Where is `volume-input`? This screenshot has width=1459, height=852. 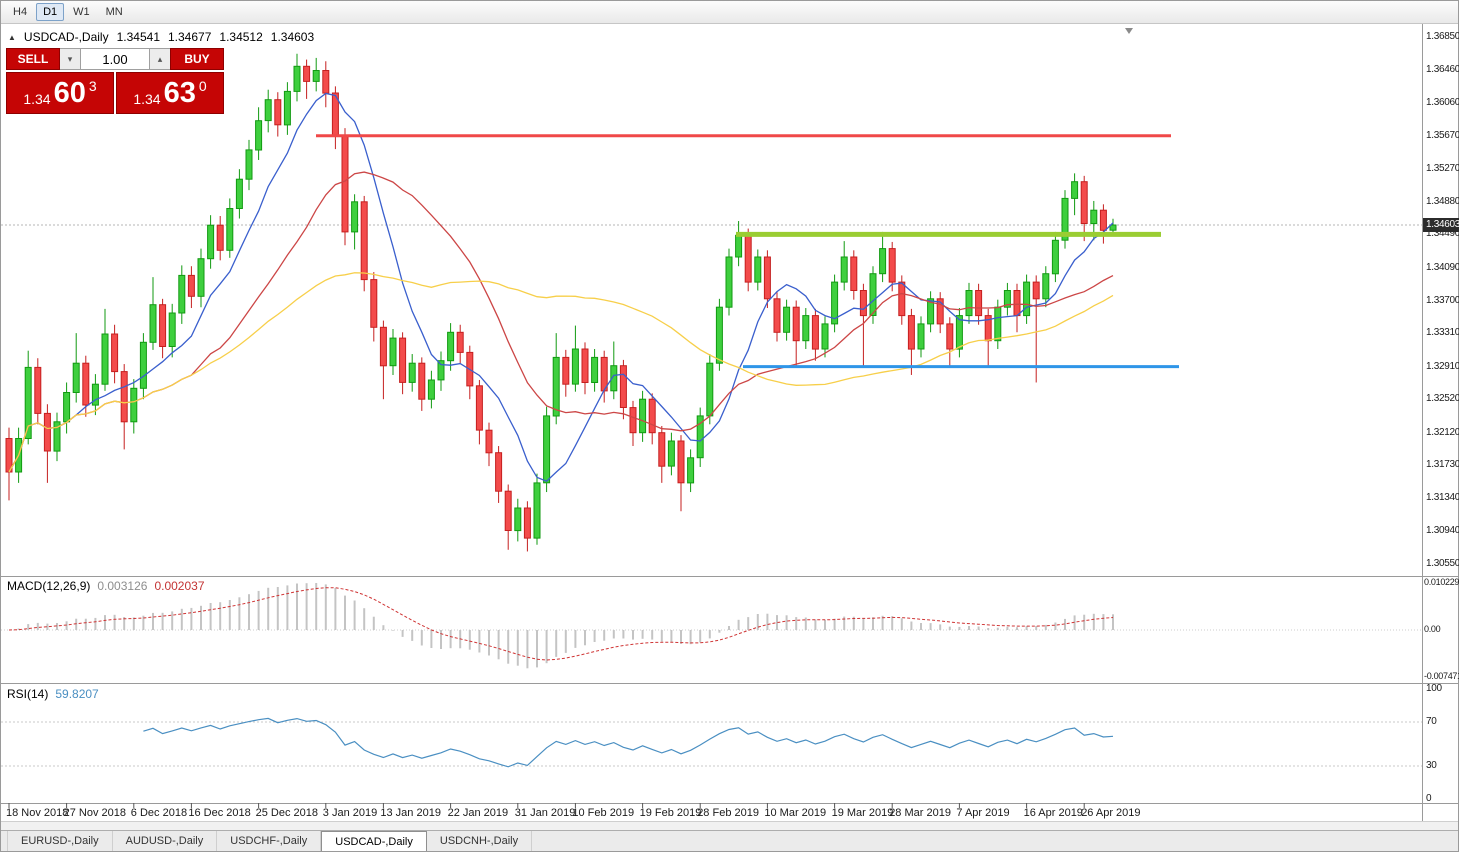
volume-input is located at coordinates (115, 59).